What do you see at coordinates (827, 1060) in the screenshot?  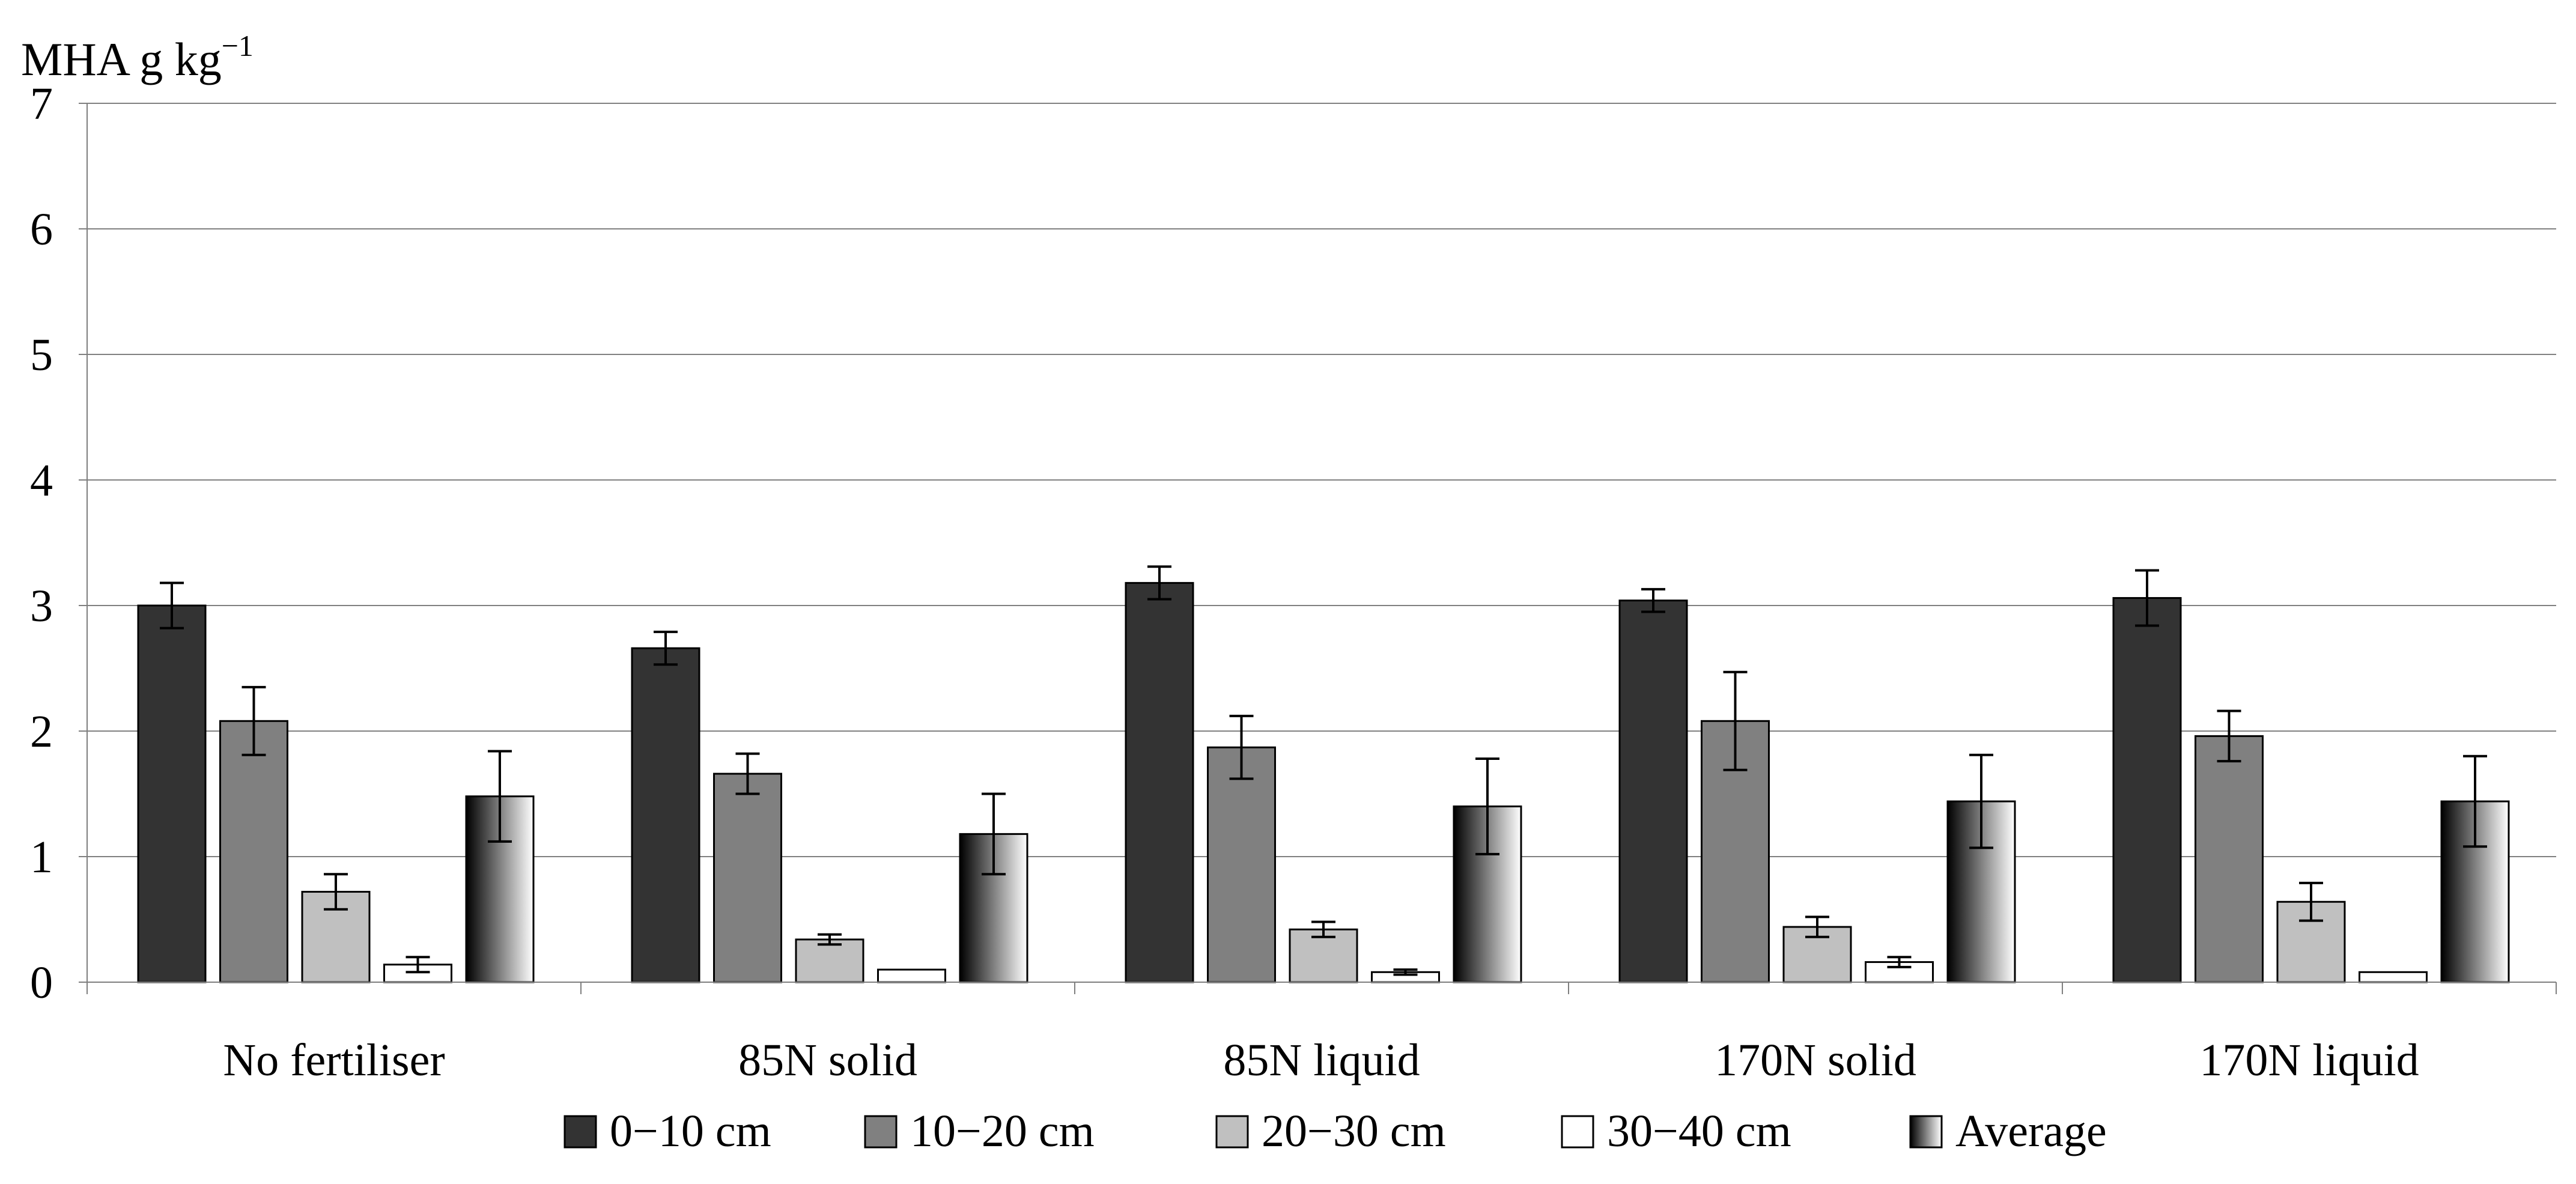 I see `x-tick-label: 85N solid` at bounding box center [827, 1060].